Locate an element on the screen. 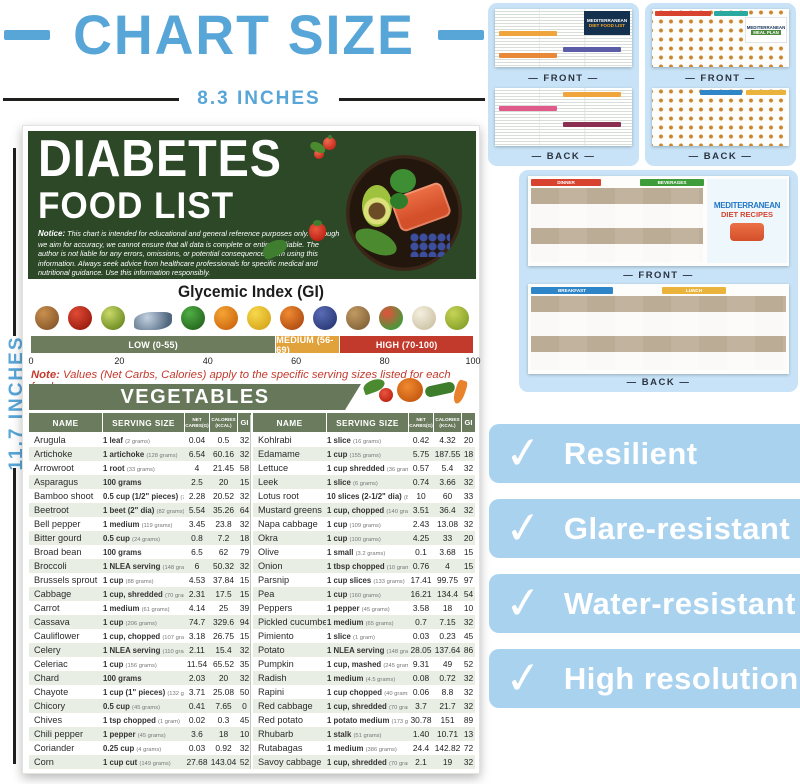 This screenshot has width=800, height=784. food-name: Bitter gourd is located at coordinates (58, 538).